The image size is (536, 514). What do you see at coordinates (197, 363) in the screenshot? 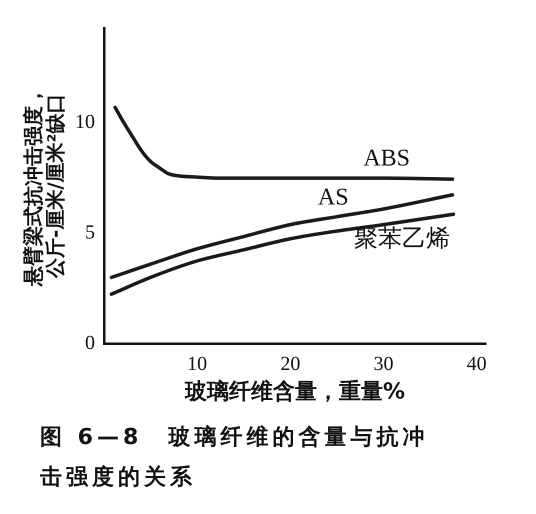
I see `x-tick-label: 10` at bounding box center [197, 363].